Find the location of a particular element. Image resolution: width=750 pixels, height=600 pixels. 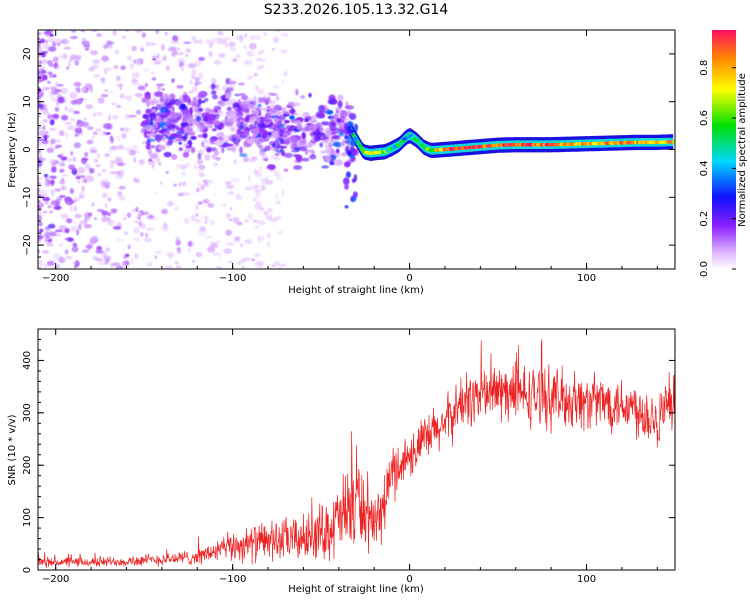

spectrogram-ytick-label: −10 is located at coordinates (27, 197).